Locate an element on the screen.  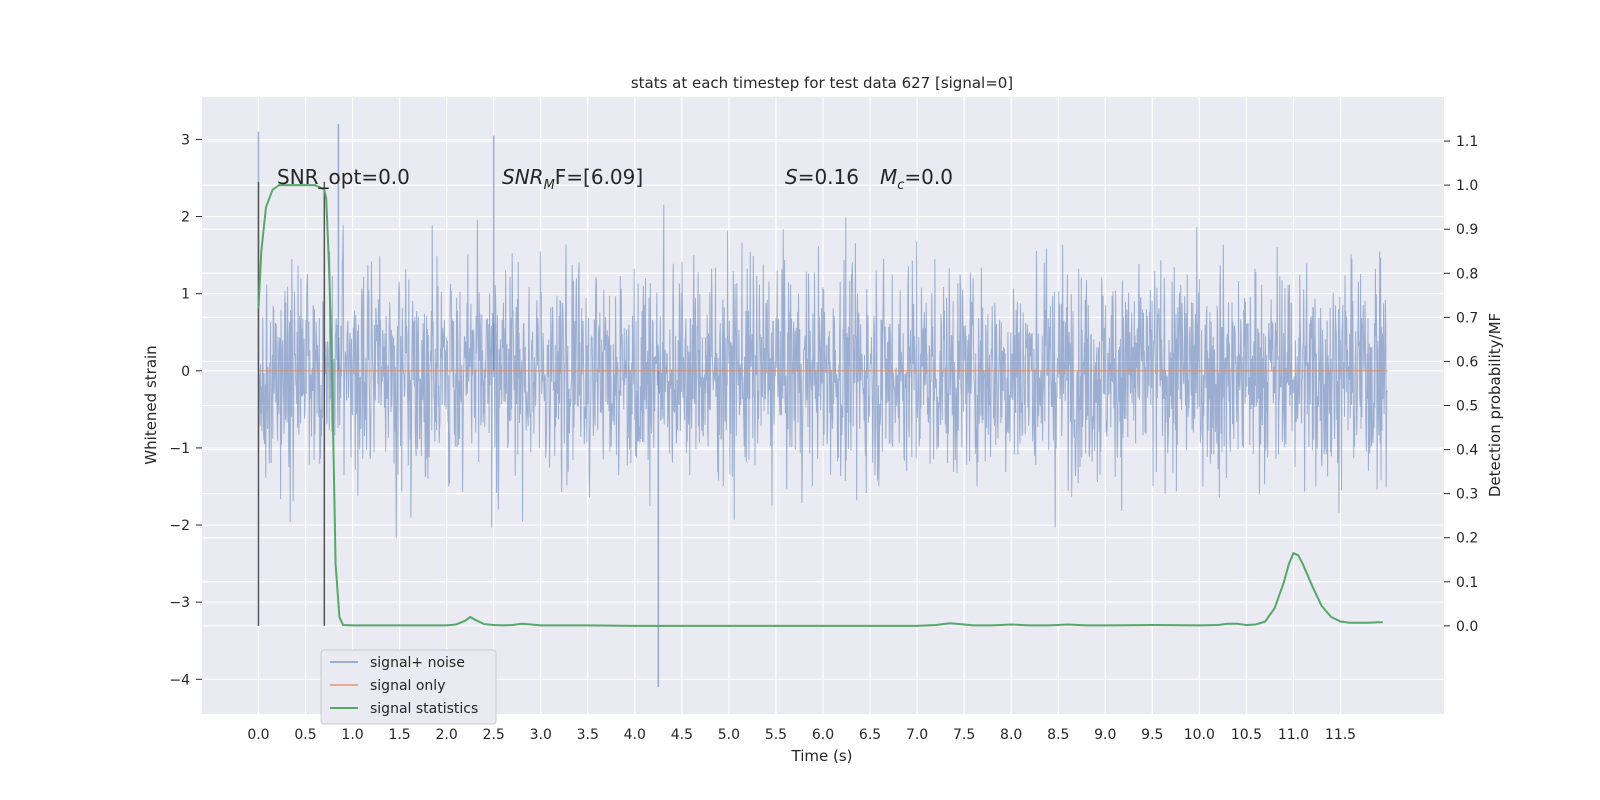
x-tick-label: 3.5 is located at coordinates (588, 735).